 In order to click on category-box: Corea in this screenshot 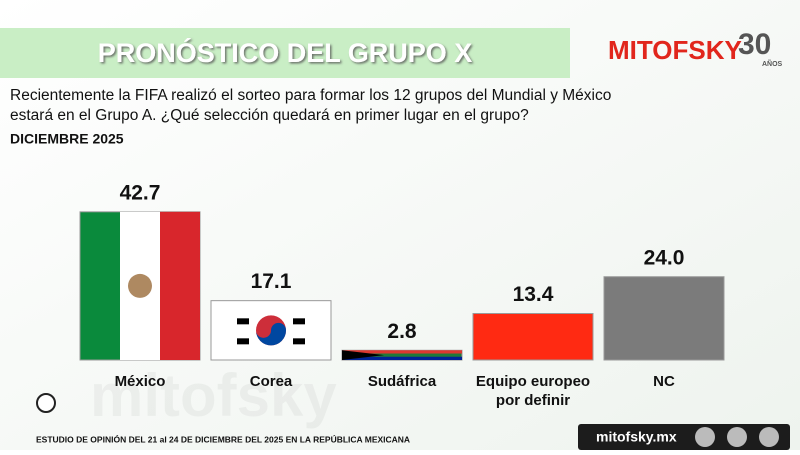, I will do `click(271, 381)`.